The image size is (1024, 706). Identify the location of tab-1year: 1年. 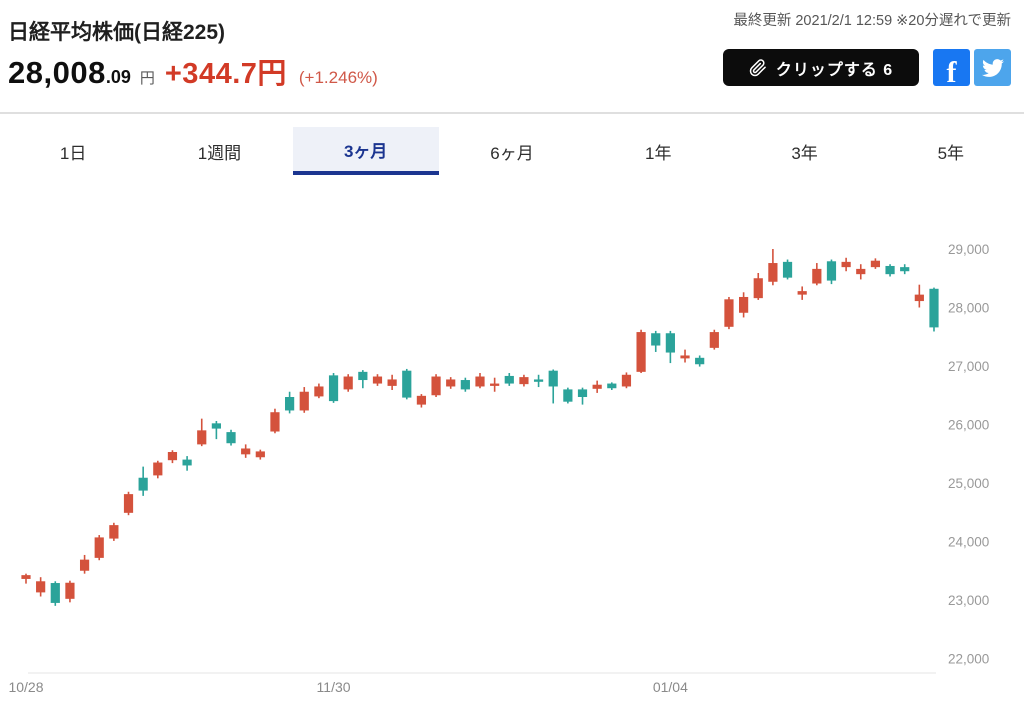
(658, 153).